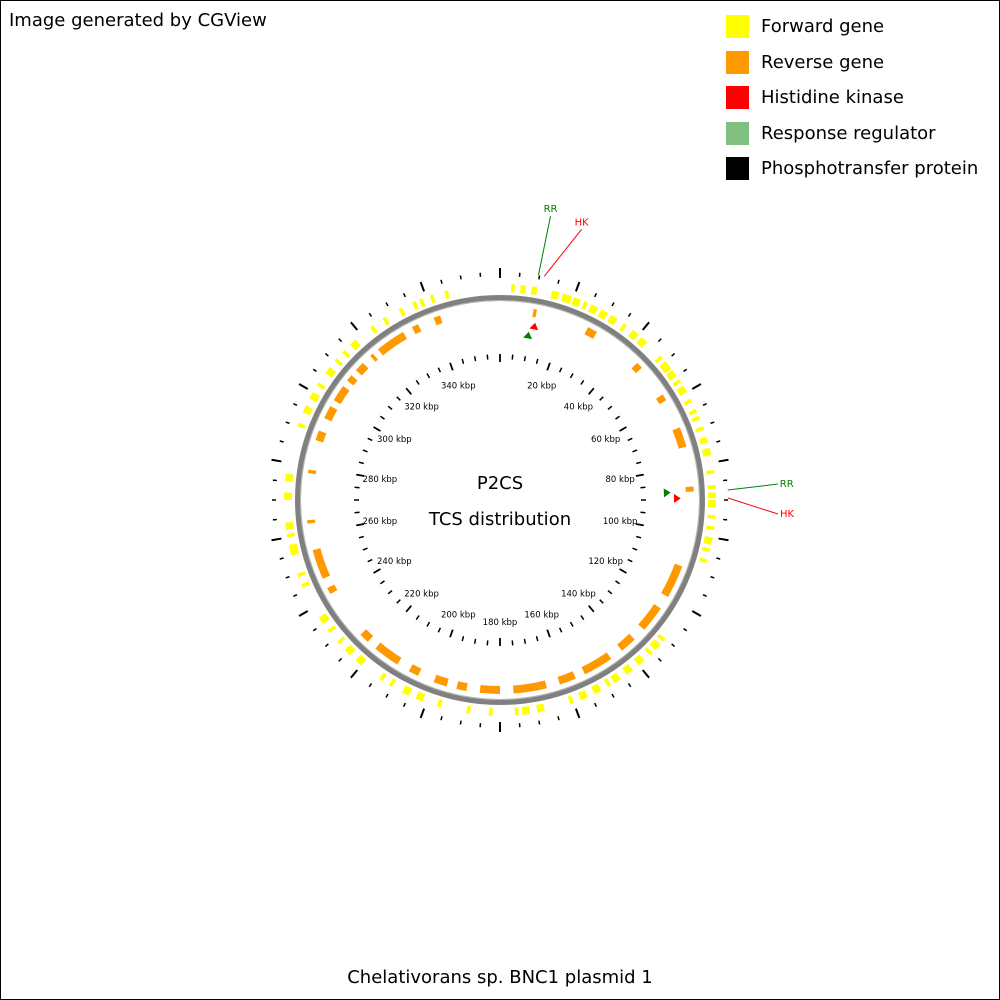 The image size is (1000, 1000). I want to click on tick-label: 80 kbp, so click(620, 480).